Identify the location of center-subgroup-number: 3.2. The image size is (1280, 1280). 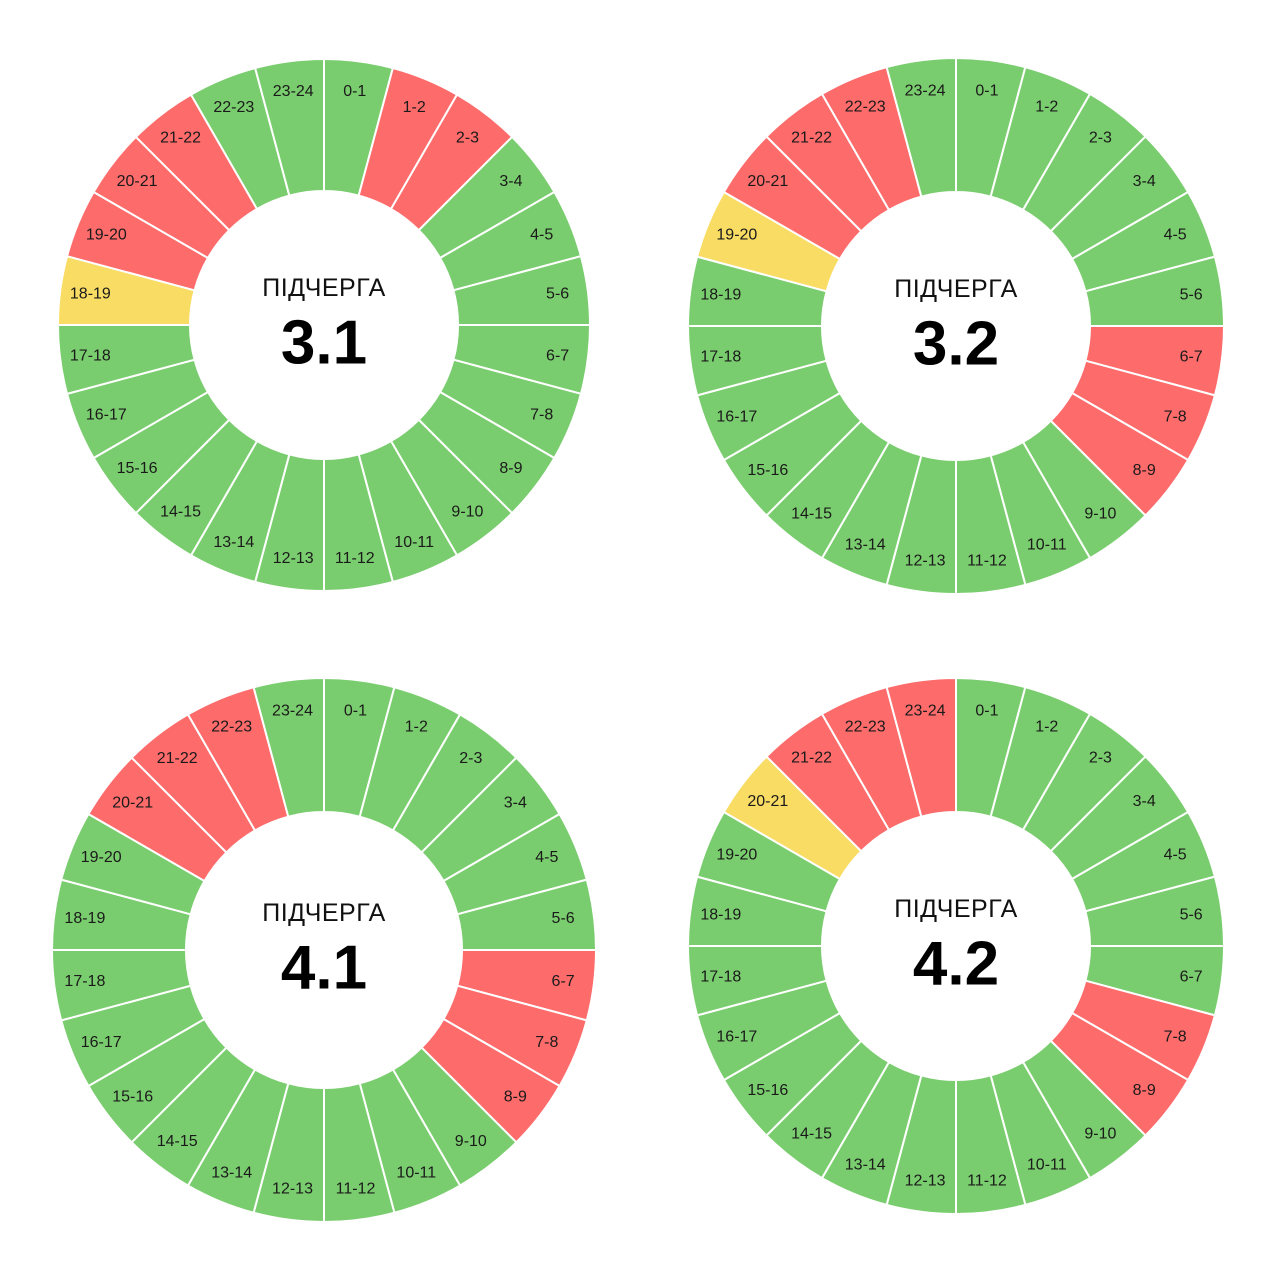
(956, 344).